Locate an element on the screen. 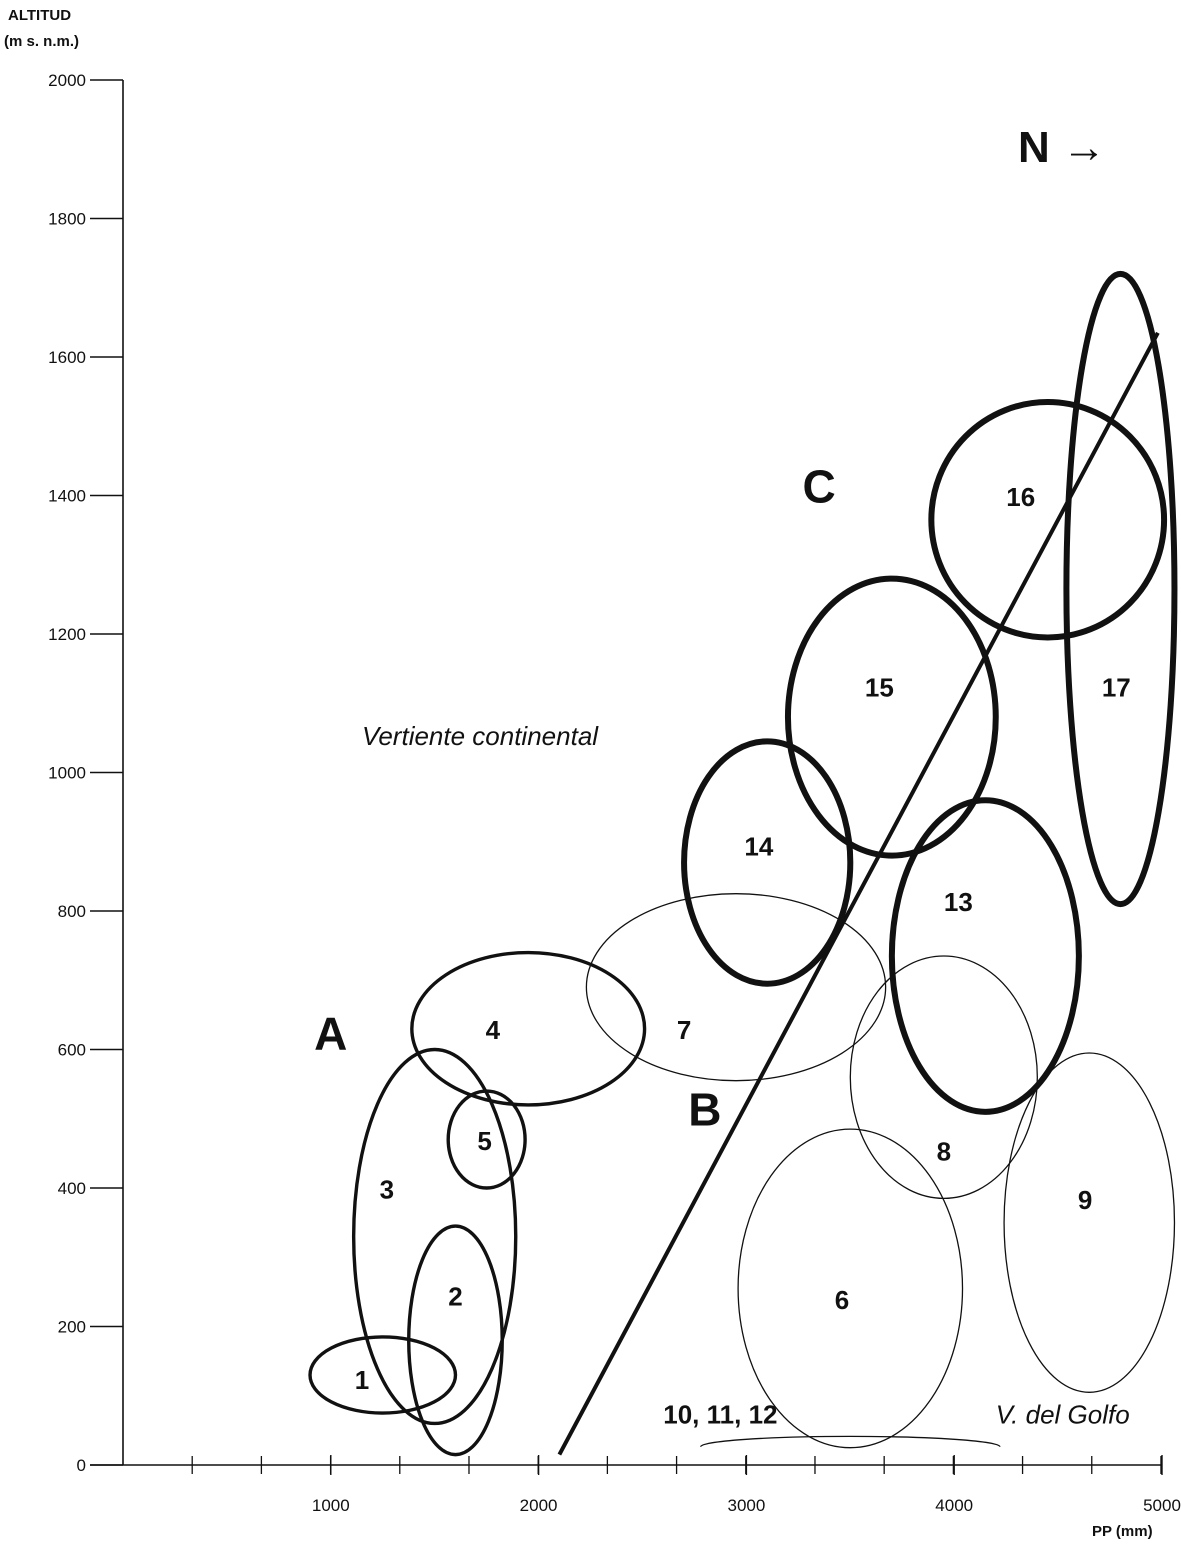 Image resolution: width=1181 pixels, height=1548 pixels. zone-label: C is located at coordinates (819, 486).